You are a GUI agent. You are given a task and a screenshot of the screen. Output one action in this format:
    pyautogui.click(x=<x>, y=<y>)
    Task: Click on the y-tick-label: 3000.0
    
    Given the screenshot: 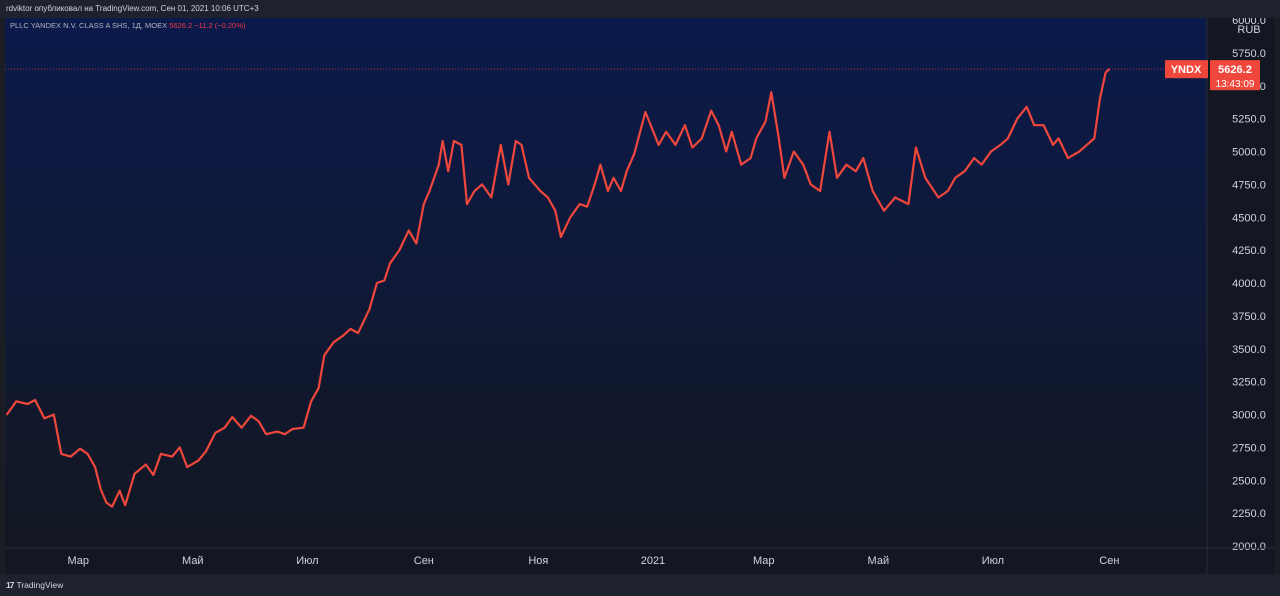 What is the action you would take?
    pyautogui.click(x=1249, y=416)
    